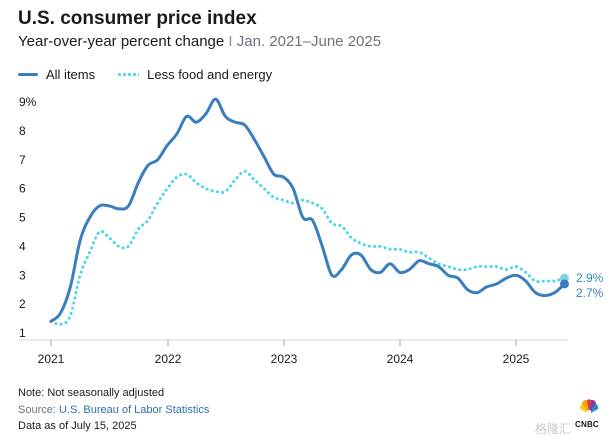 This screenshot has width=612, height=444. I want to click on legend-swatch-dotted, so click(128, 74).